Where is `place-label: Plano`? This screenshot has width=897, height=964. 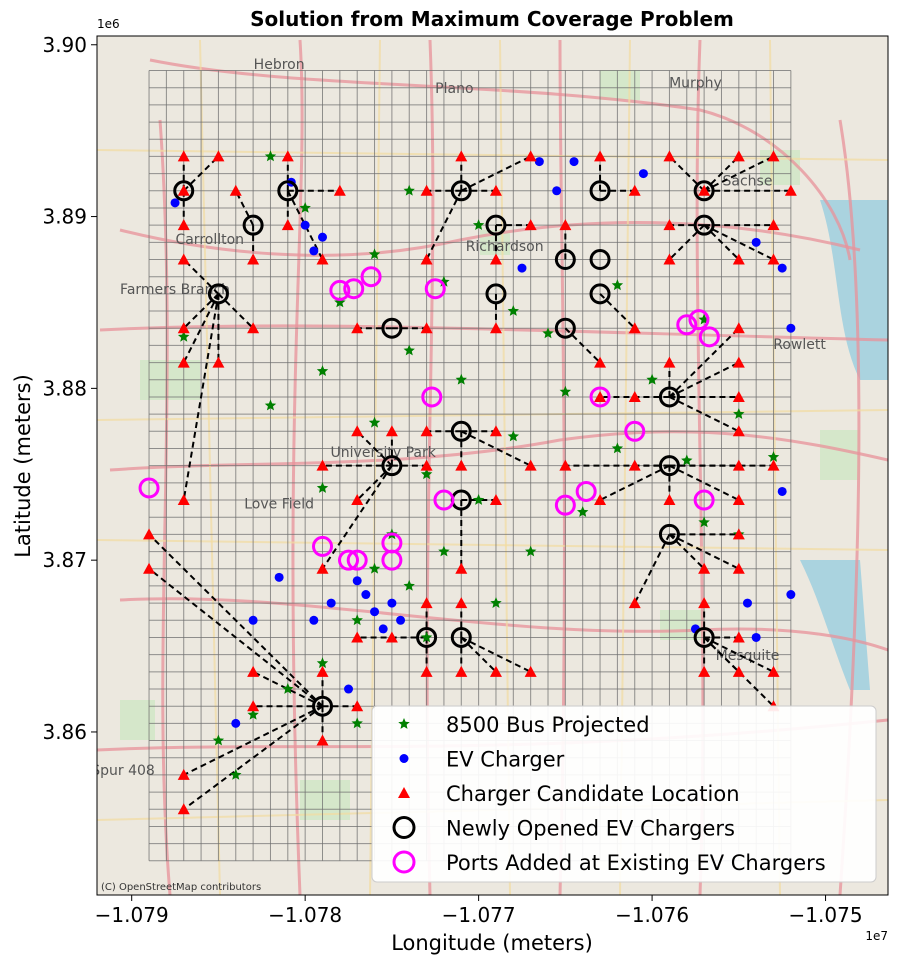
place-label: Plano is located at coordinates (454, 89).